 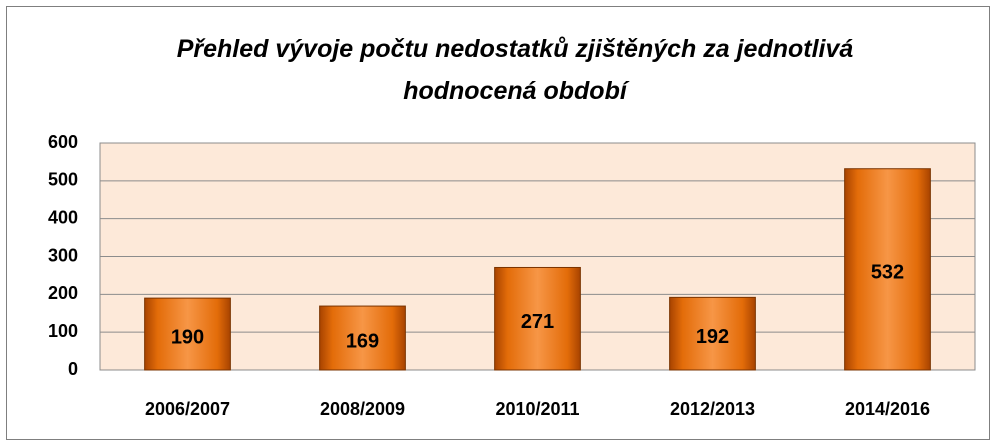 What do you see at coordinates (537, 409) in the screenshot?
I see `x-tick-label: 2010/2011` at bounding box center [537, 409].